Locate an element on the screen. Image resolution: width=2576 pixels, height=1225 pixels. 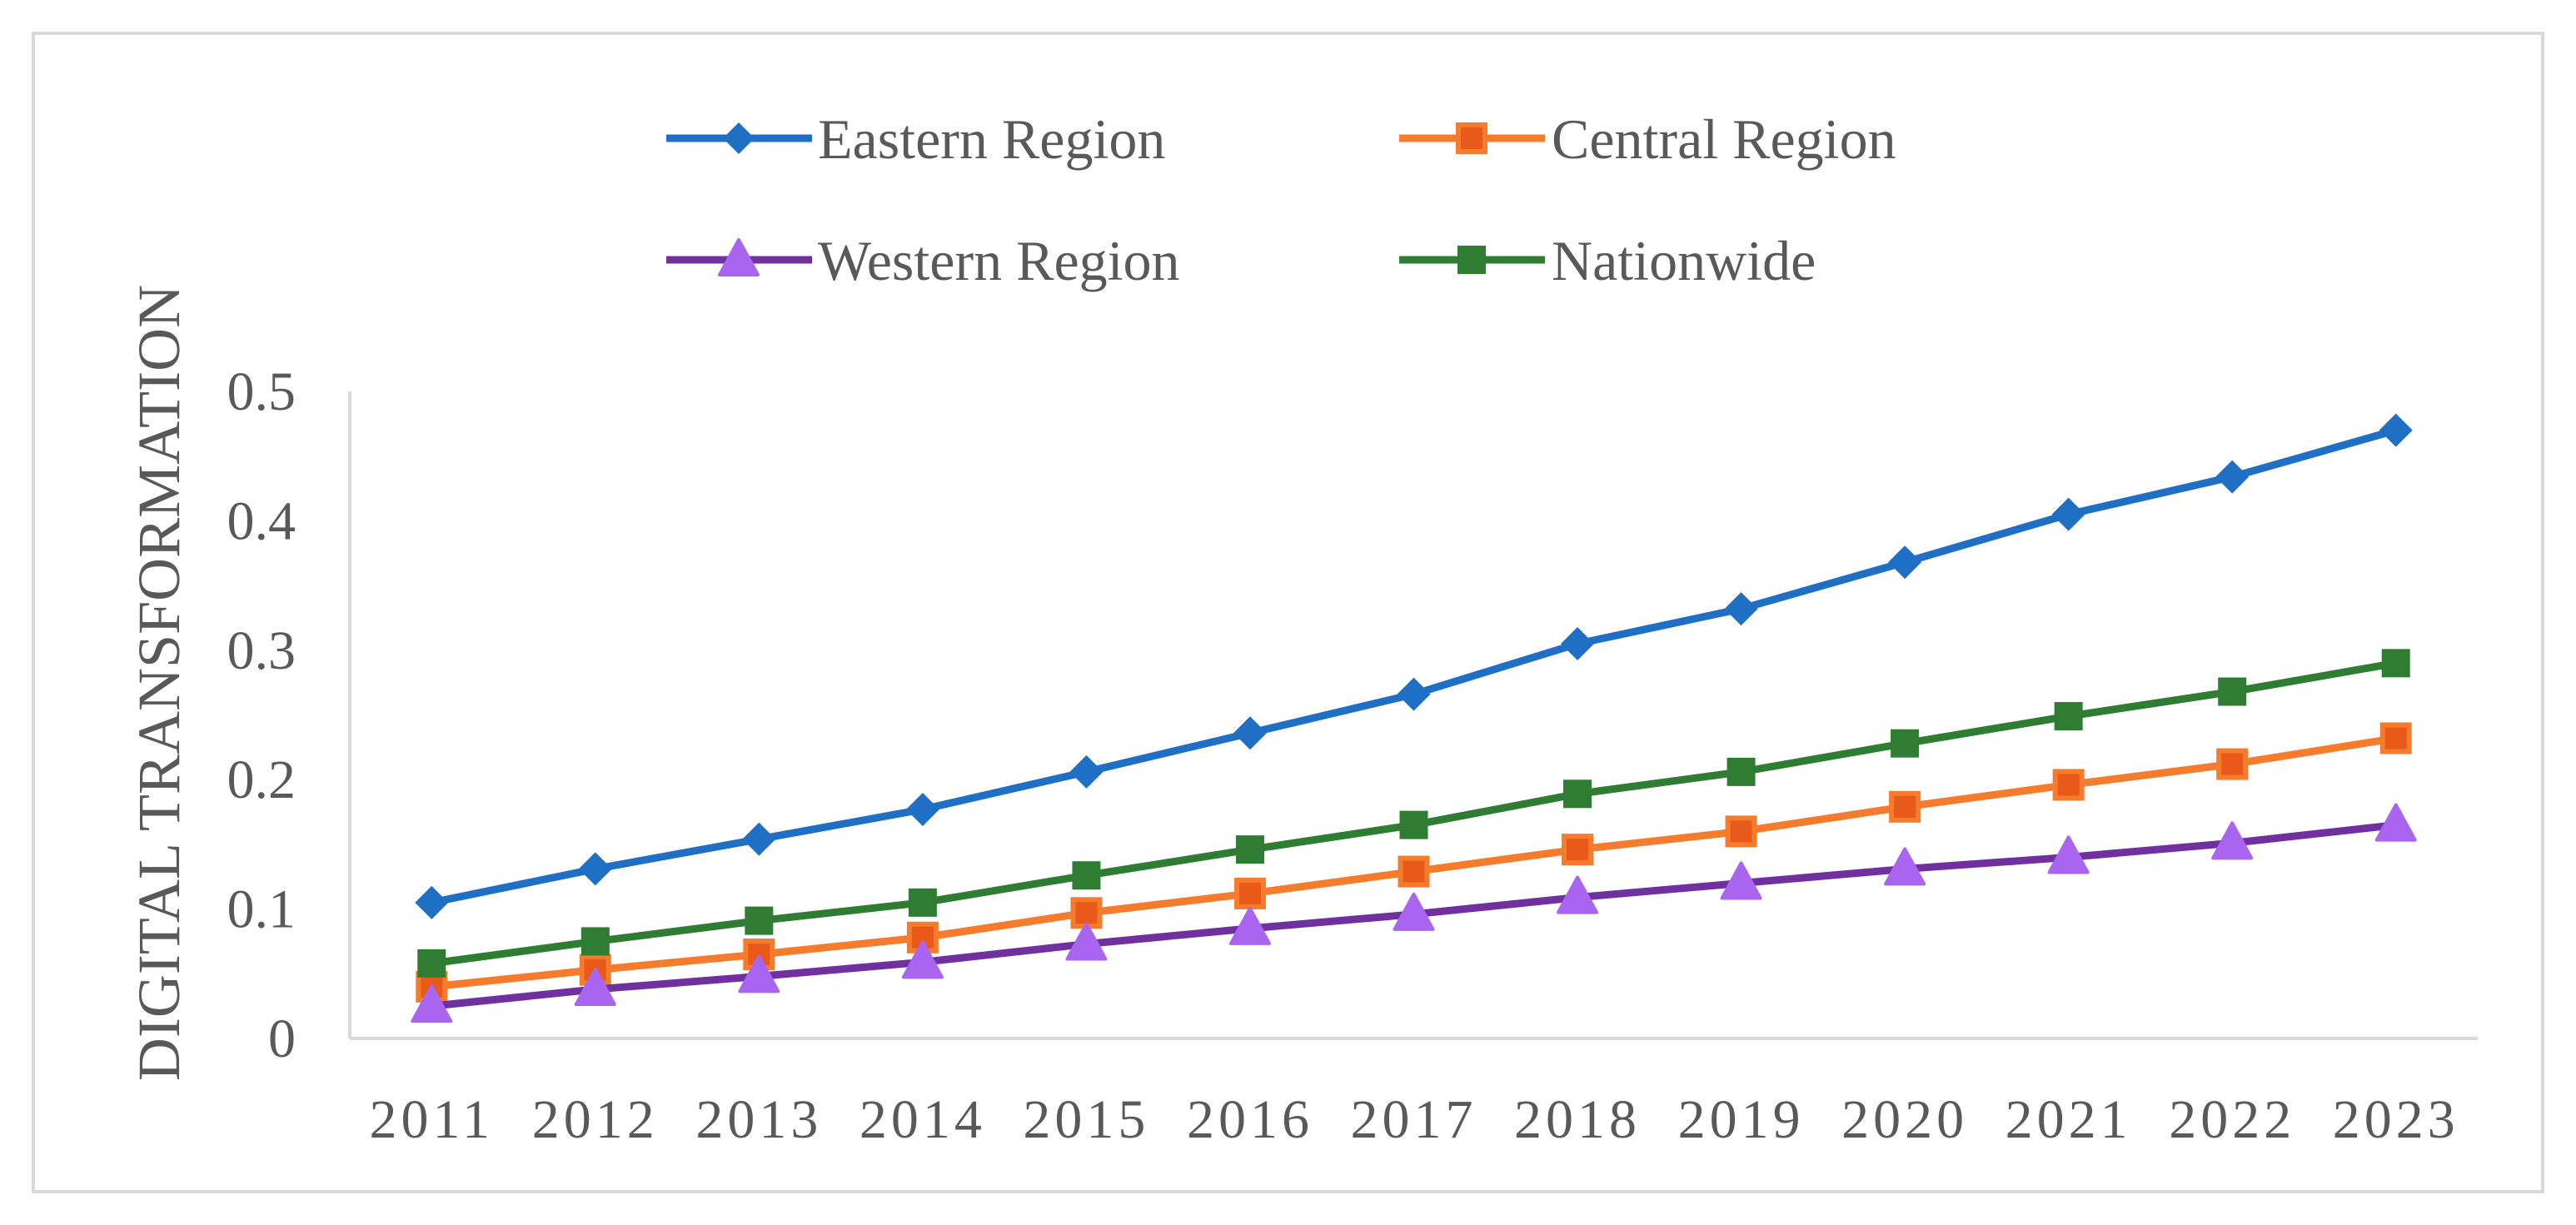
legend-square-marker-green is located at coordinates (1471, 260).